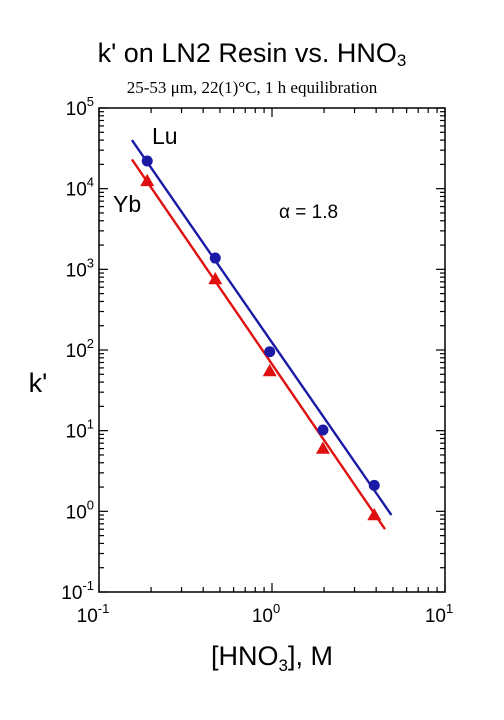  What do you see at coordinates (247, 53) in the screenshot?
I see `chart-title-text: k' on LN2 Resin vs. HNO` at bounding box center [247, 53].